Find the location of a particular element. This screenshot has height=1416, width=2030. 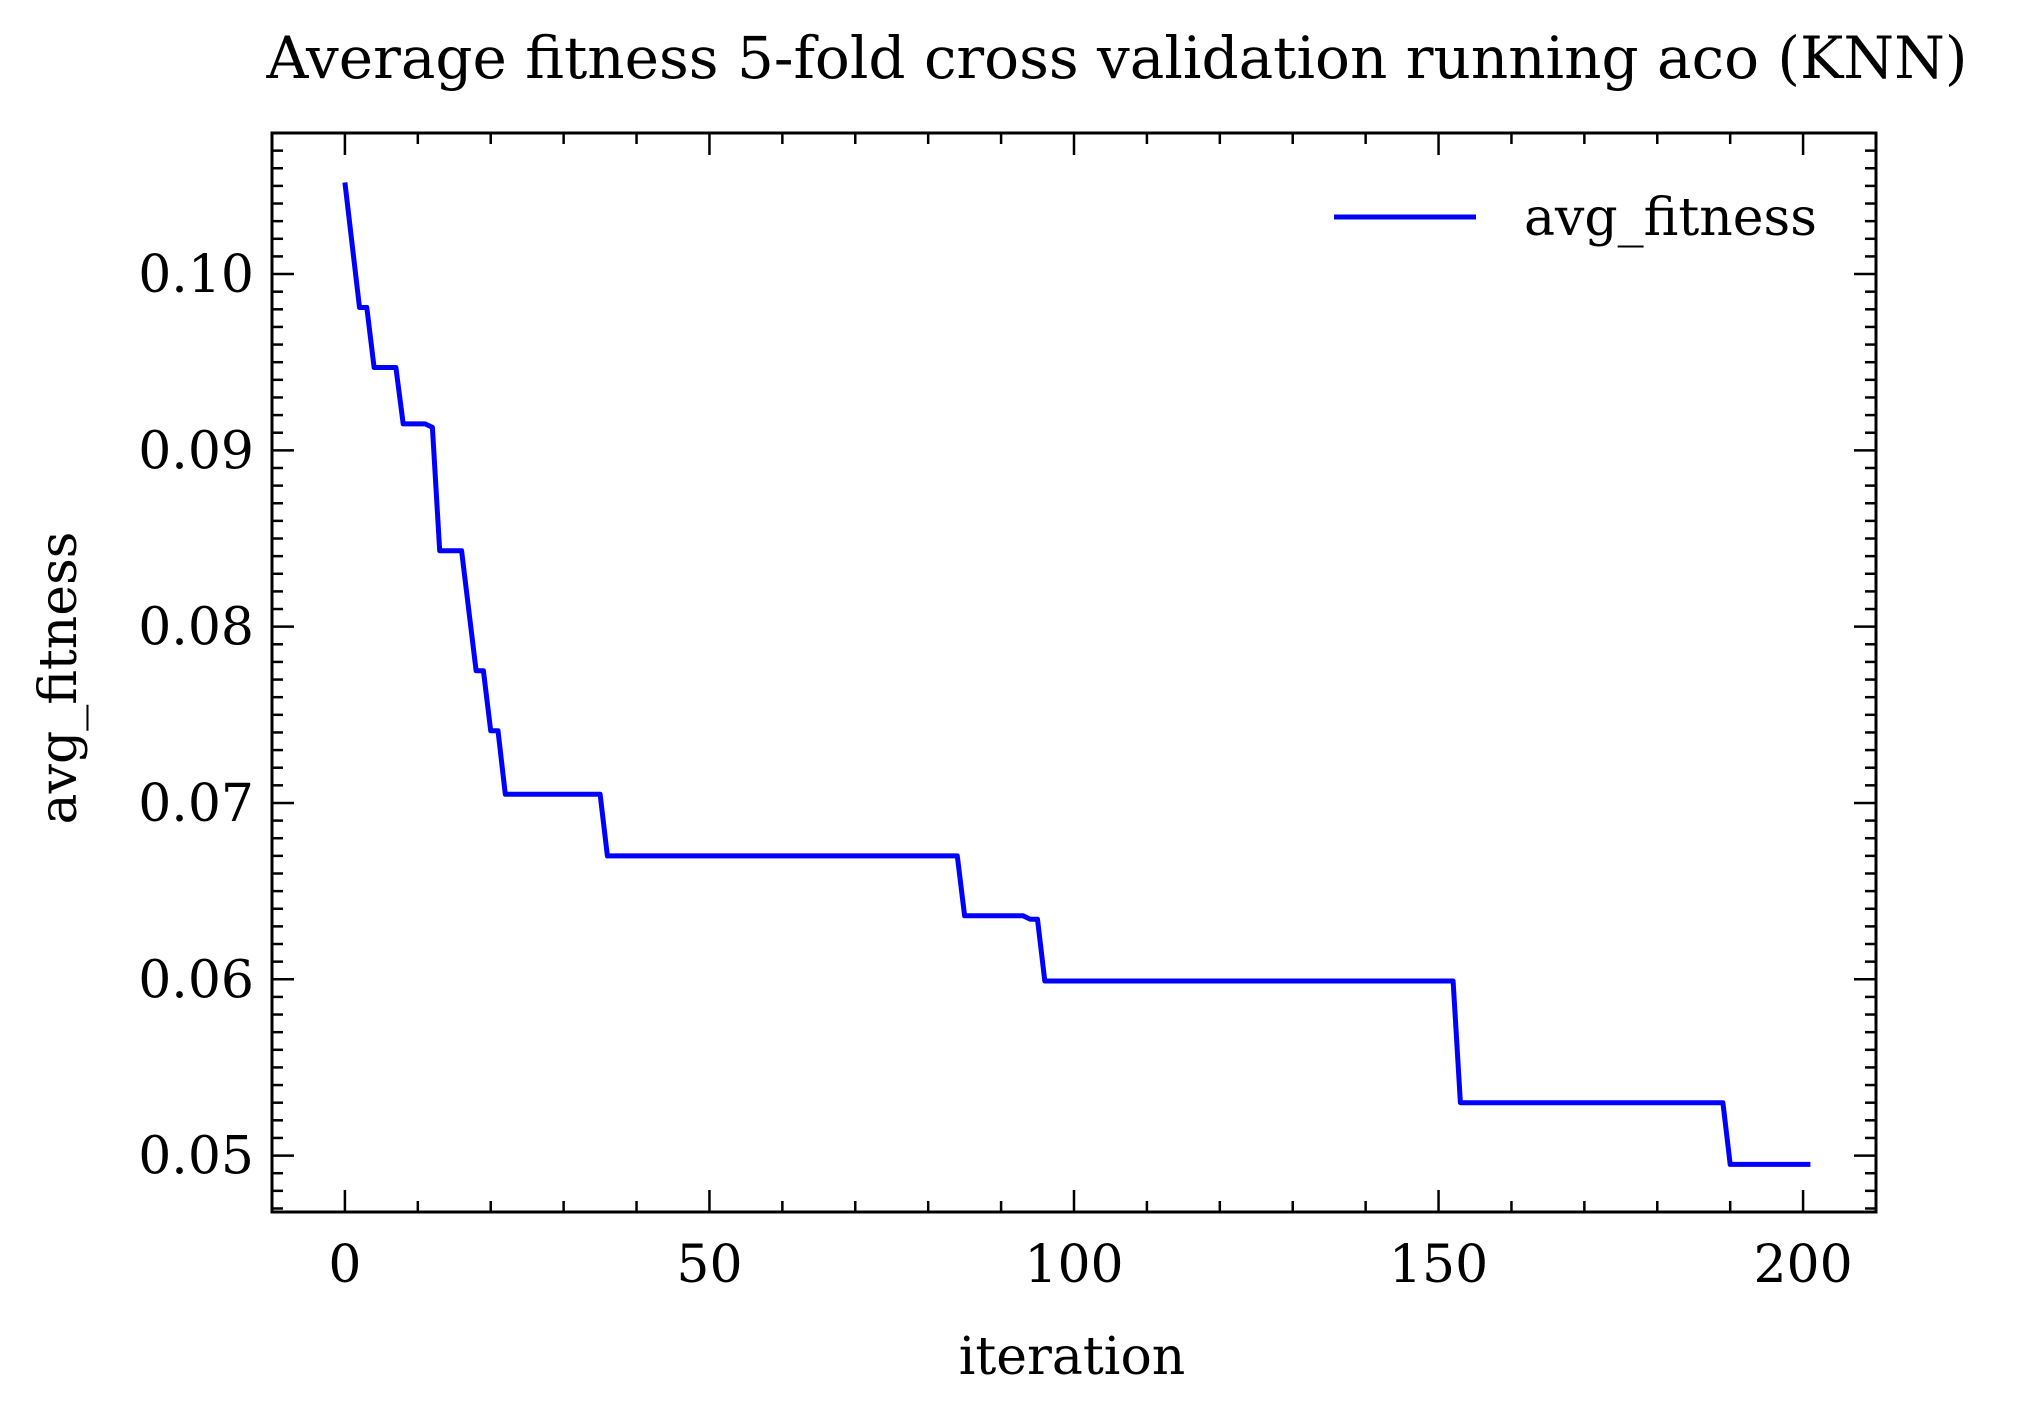

y-tick-label: 0.08 is located at coordinates (196, 628).